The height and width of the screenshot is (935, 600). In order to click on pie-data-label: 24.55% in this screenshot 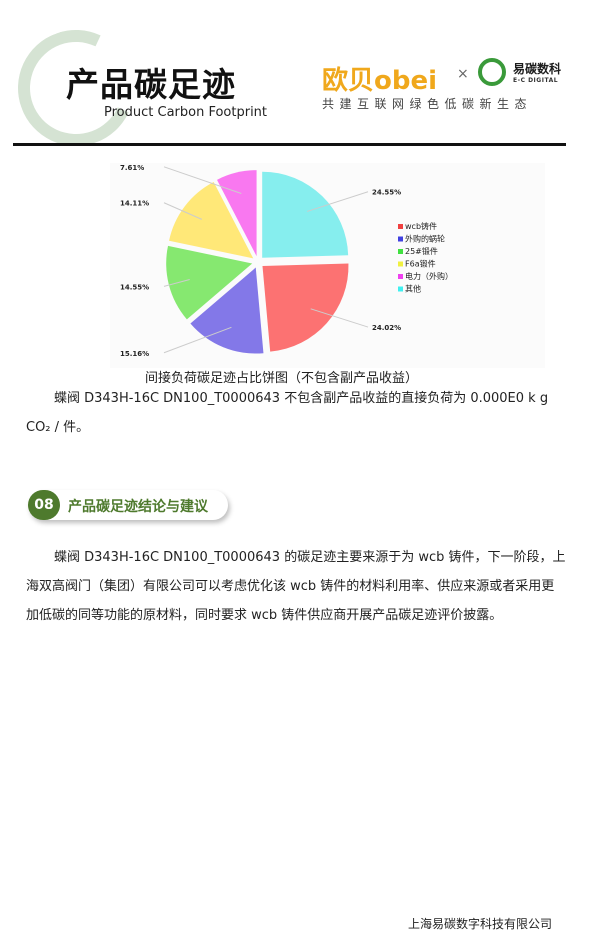, I will do `click(386, 193)`.